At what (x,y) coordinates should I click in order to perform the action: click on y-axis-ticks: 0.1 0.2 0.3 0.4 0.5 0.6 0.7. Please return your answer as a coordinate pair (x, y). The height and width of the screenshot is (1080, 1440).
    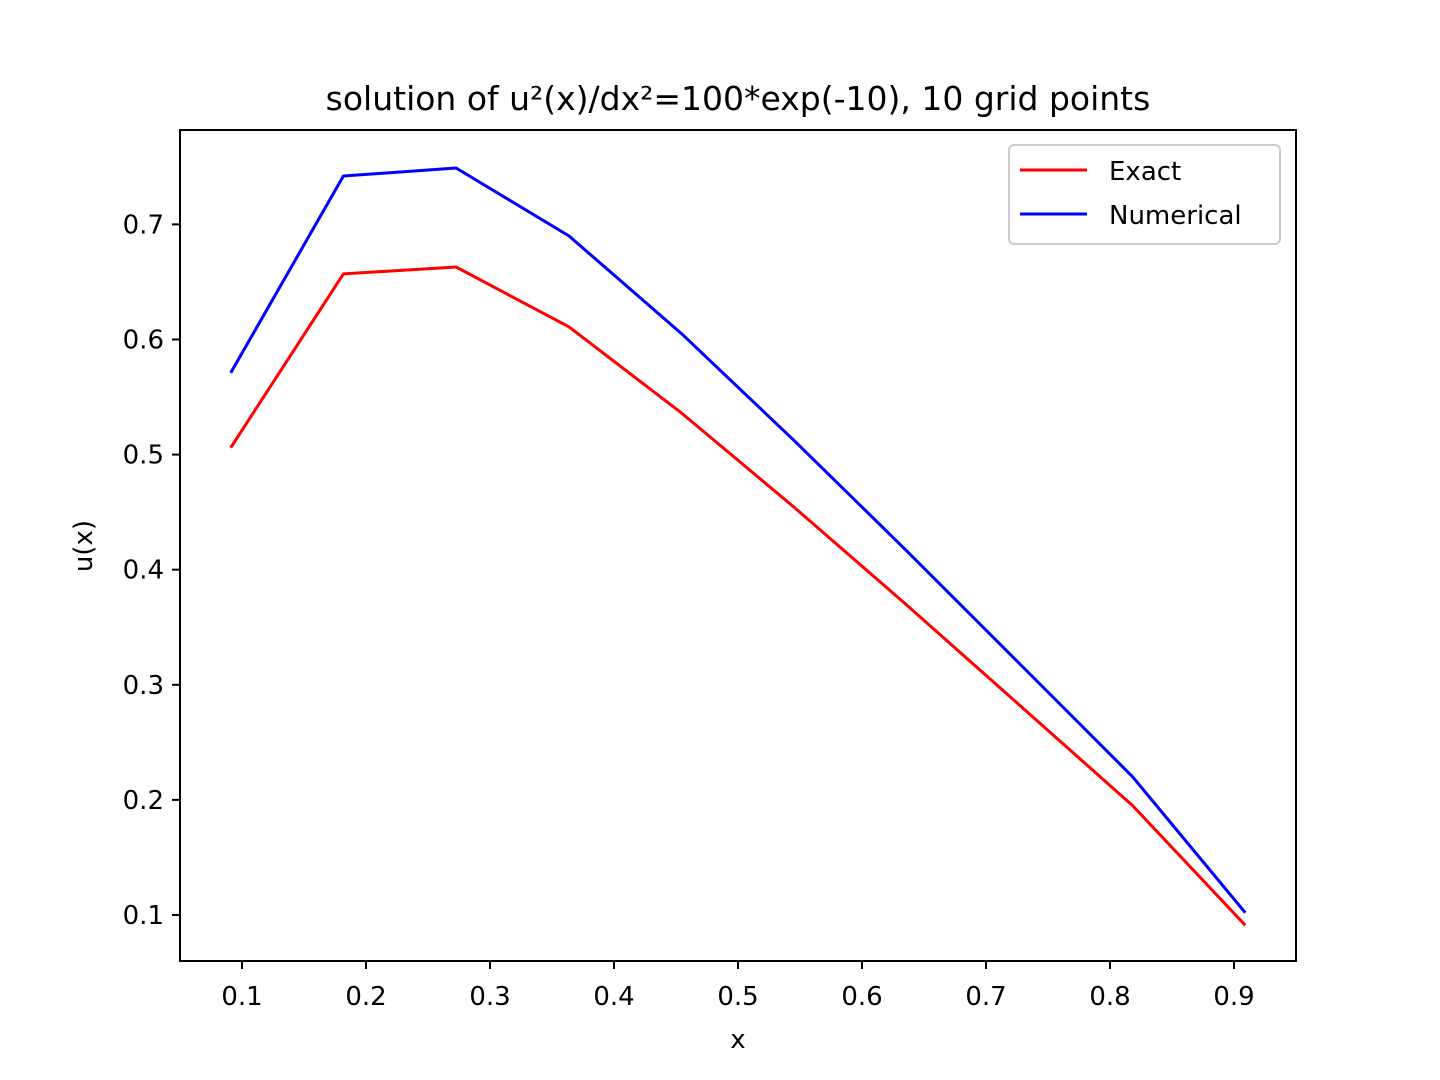
    Looking at the image, I should click on (151, 570).